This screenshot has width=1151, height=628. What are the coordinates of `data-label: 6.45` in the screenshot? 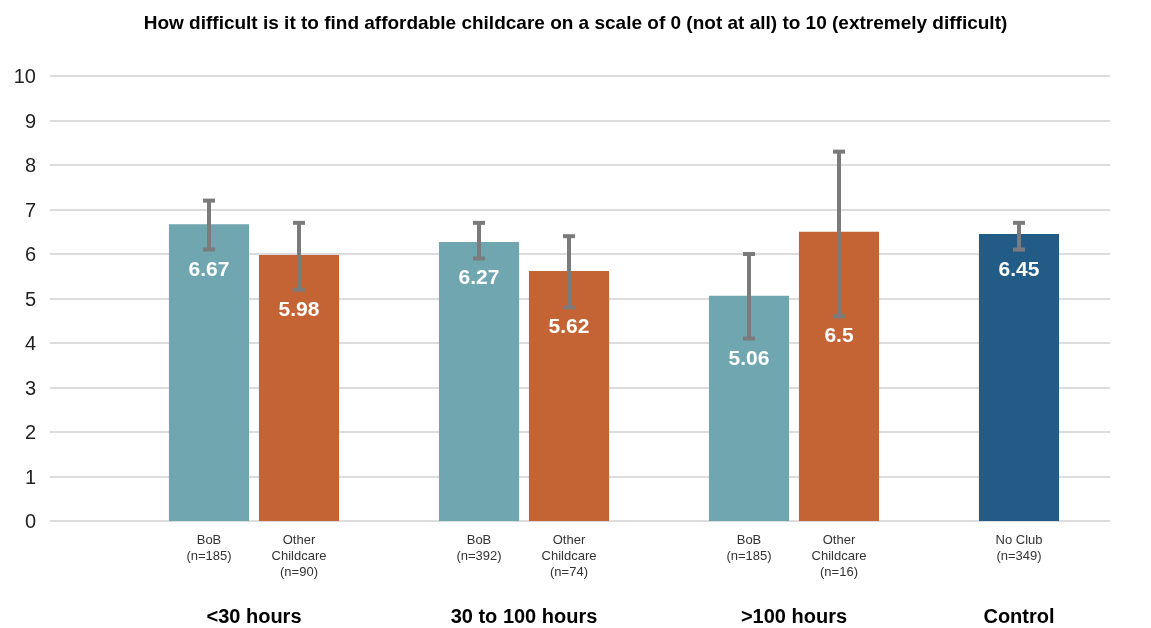 It's located at (1019, 268).